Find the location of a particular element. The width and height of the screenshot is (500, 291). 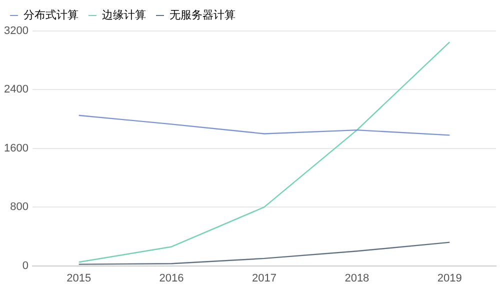

x-tick-label: 2017 is located at coordinates (264, 278).